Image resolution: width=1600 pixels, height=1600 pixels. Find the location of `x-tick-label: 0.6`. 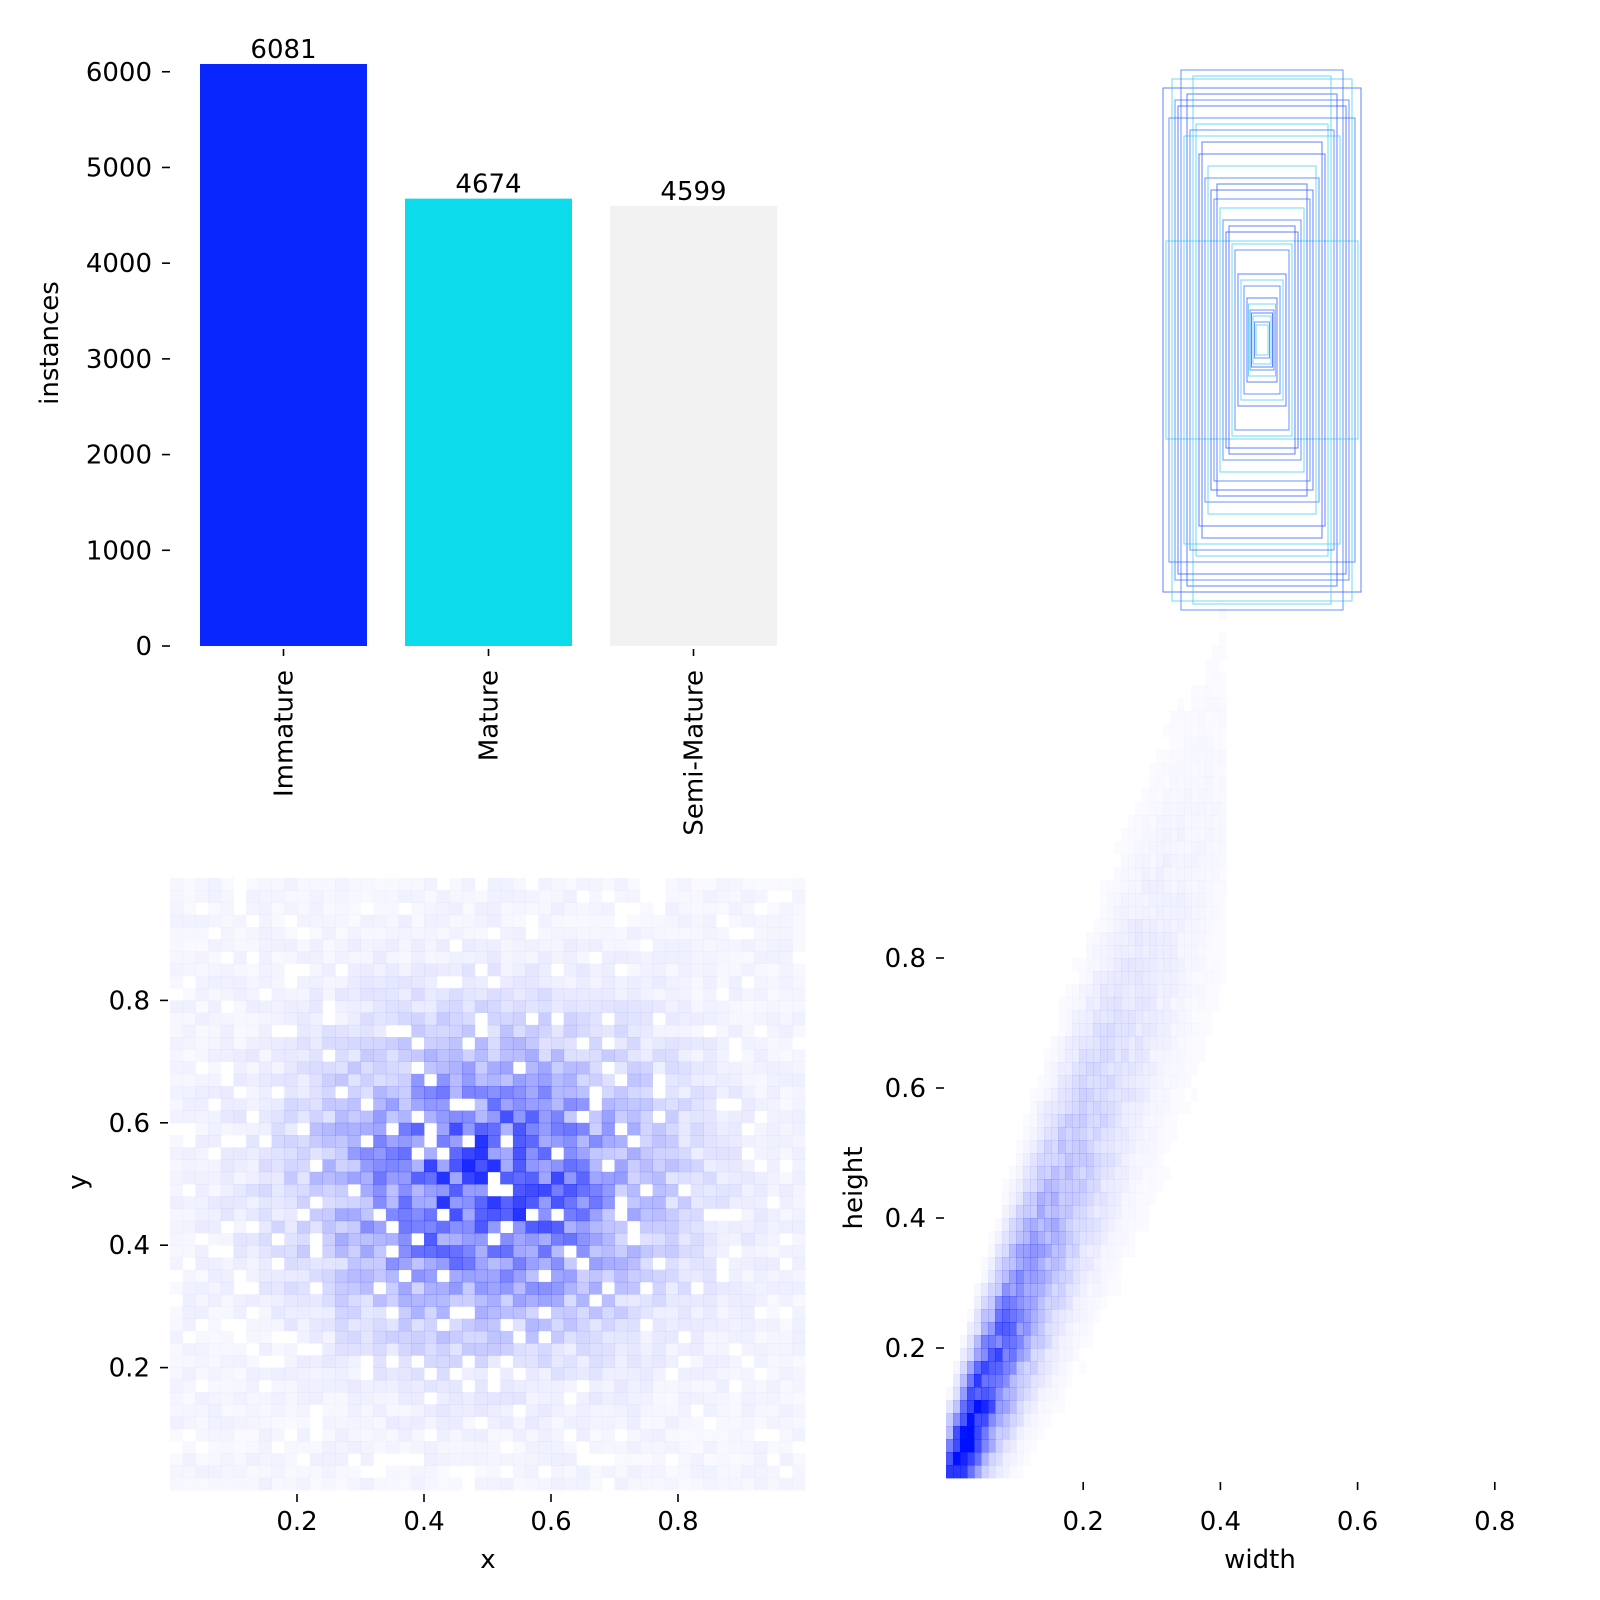

x-tick-label: 0.6 is located at coordinates (1357, 1522).